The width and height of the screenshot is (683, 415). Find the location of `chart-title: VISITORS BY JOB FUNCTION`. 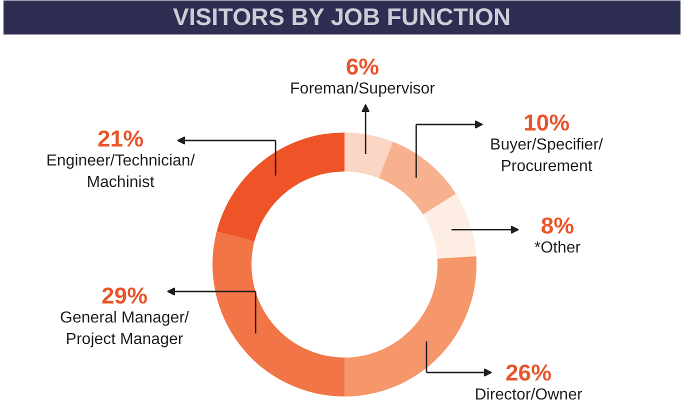

chart-title: VISITORS BY JOB FUNCTION is located at coordinates (341, 17).